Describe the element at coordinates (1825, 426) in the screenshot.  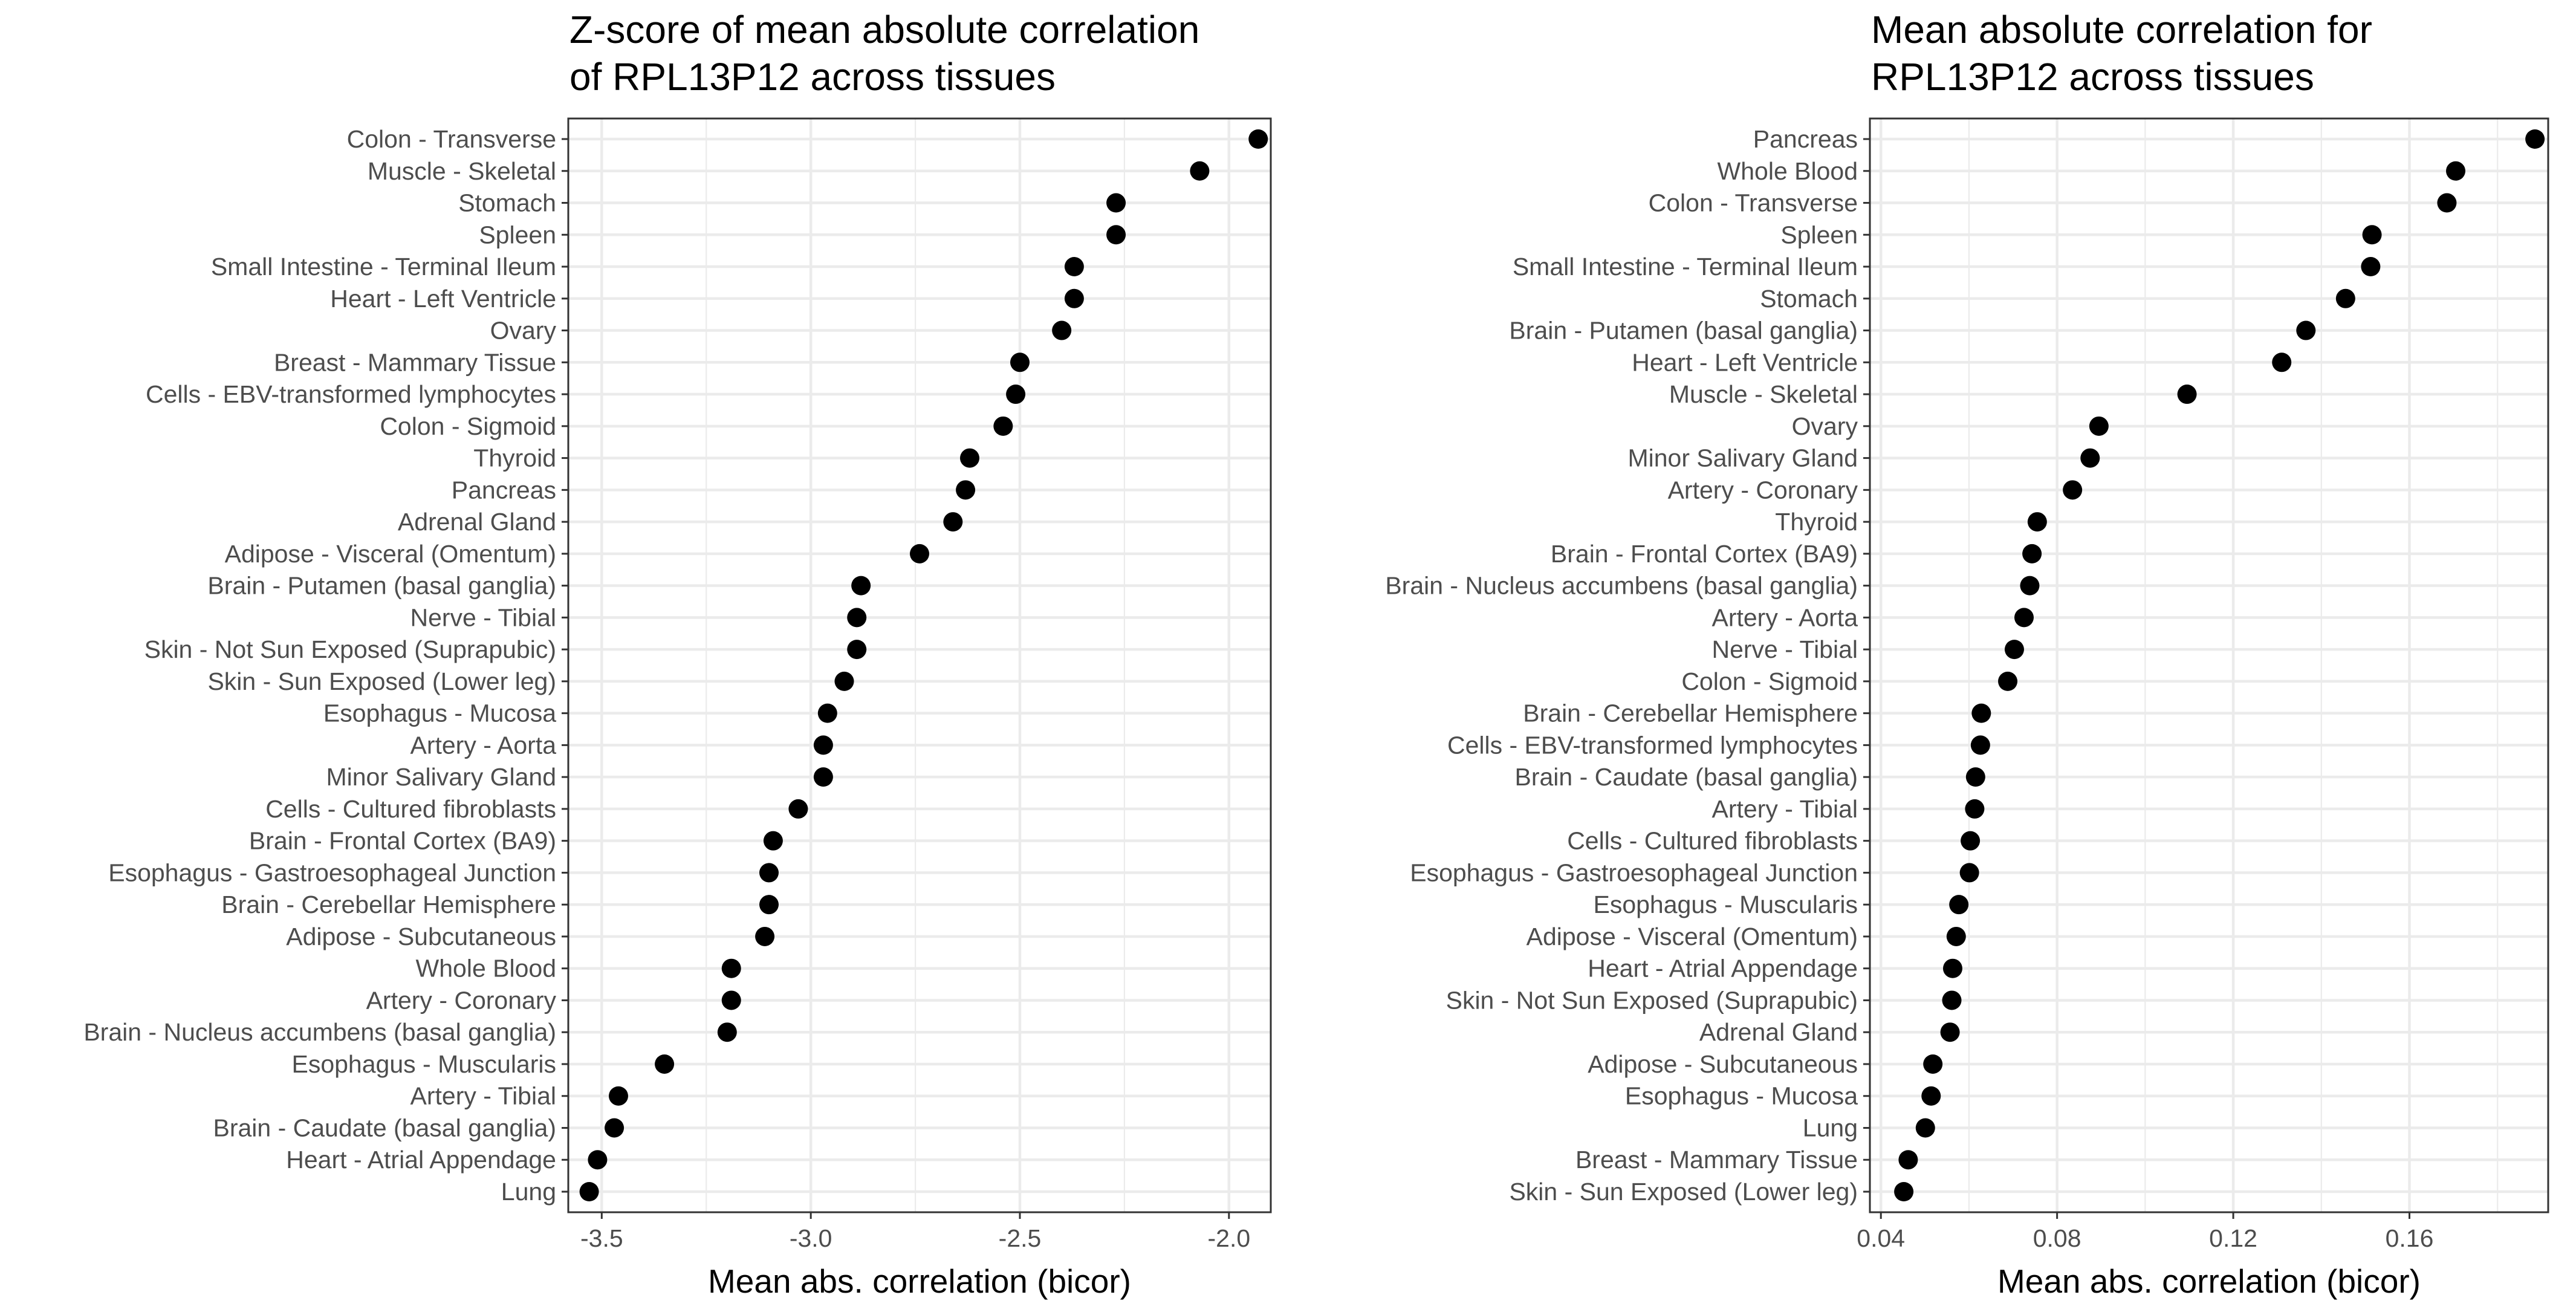
I see `right-category-label: Ovary` at that location.